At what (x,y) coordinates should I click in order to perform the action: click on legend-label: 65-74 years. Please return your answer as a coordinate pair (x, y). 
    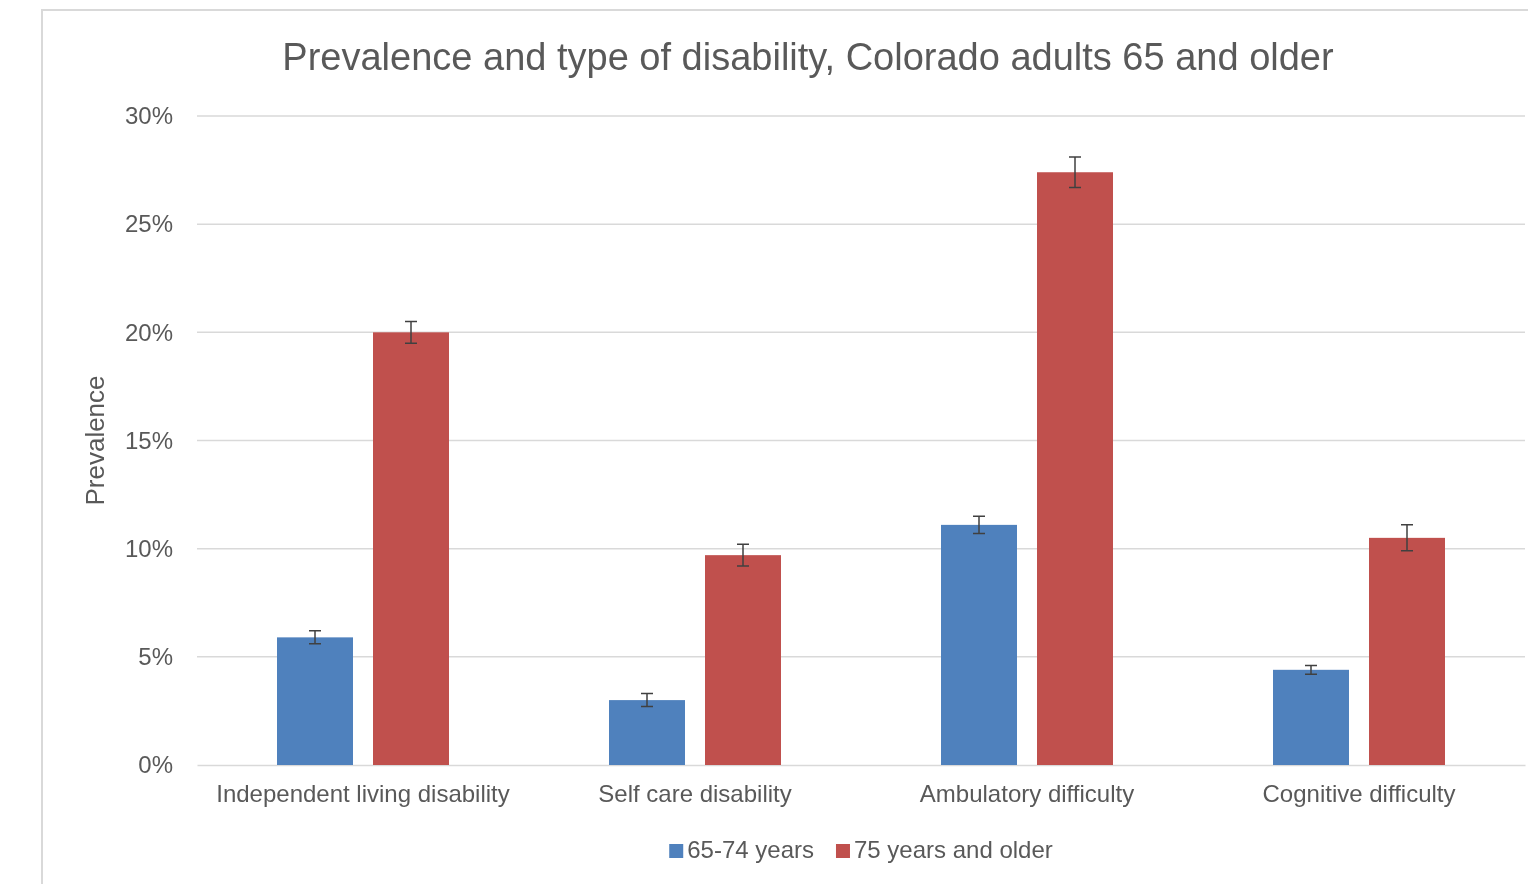
    Looking at the image, I should click on (750, 849).